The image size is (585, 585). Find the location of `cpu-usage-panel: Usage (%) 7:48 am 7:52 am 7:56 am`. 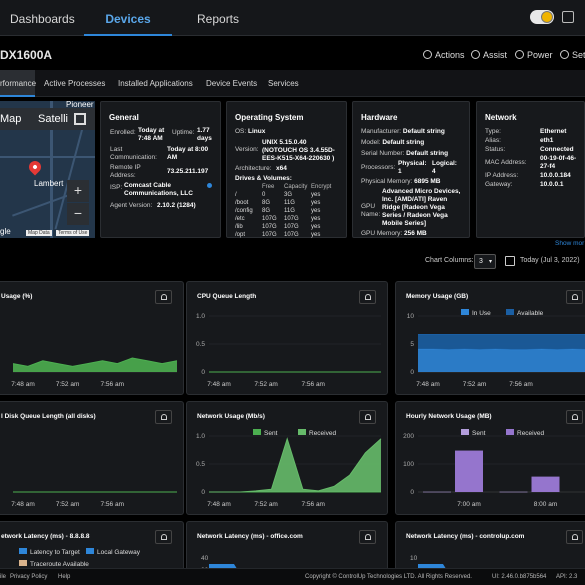

cpu-usage-panel: Usage (%) 7:48 am 7:52 am 7:56 am is located at coordinates (92, 338).